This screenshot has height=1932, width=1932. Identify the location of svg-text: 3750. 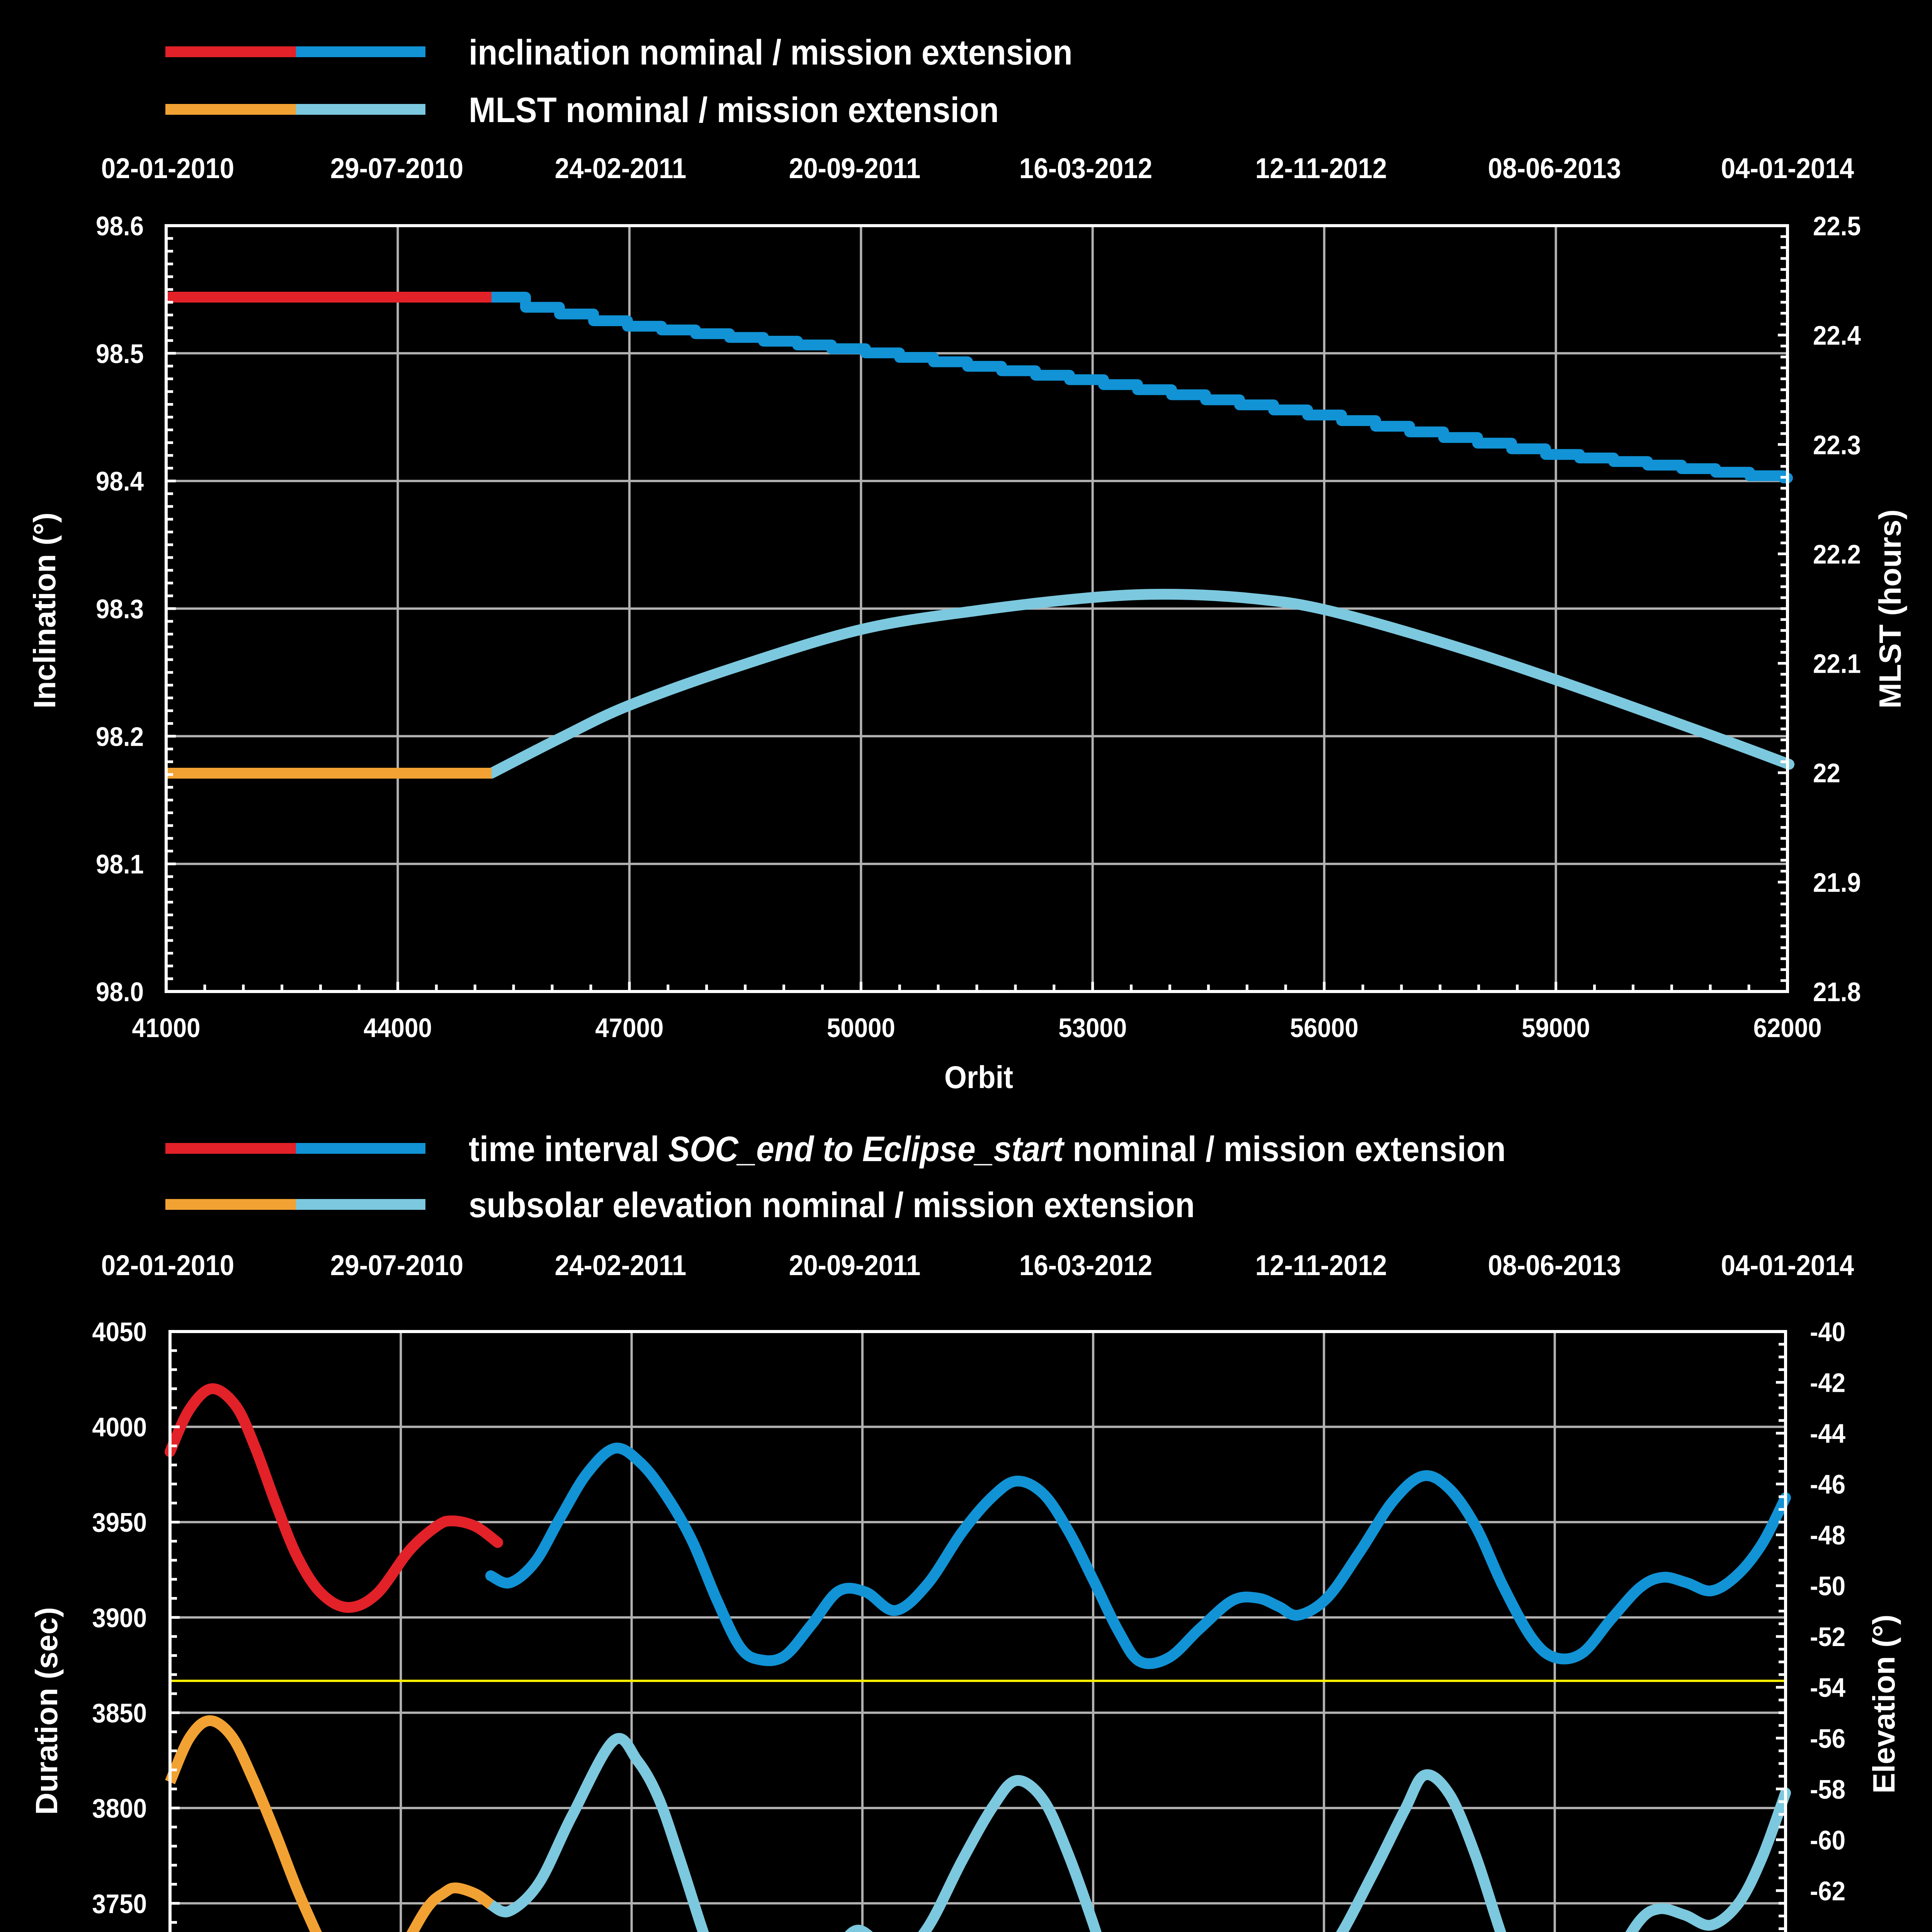
(120, 1904).